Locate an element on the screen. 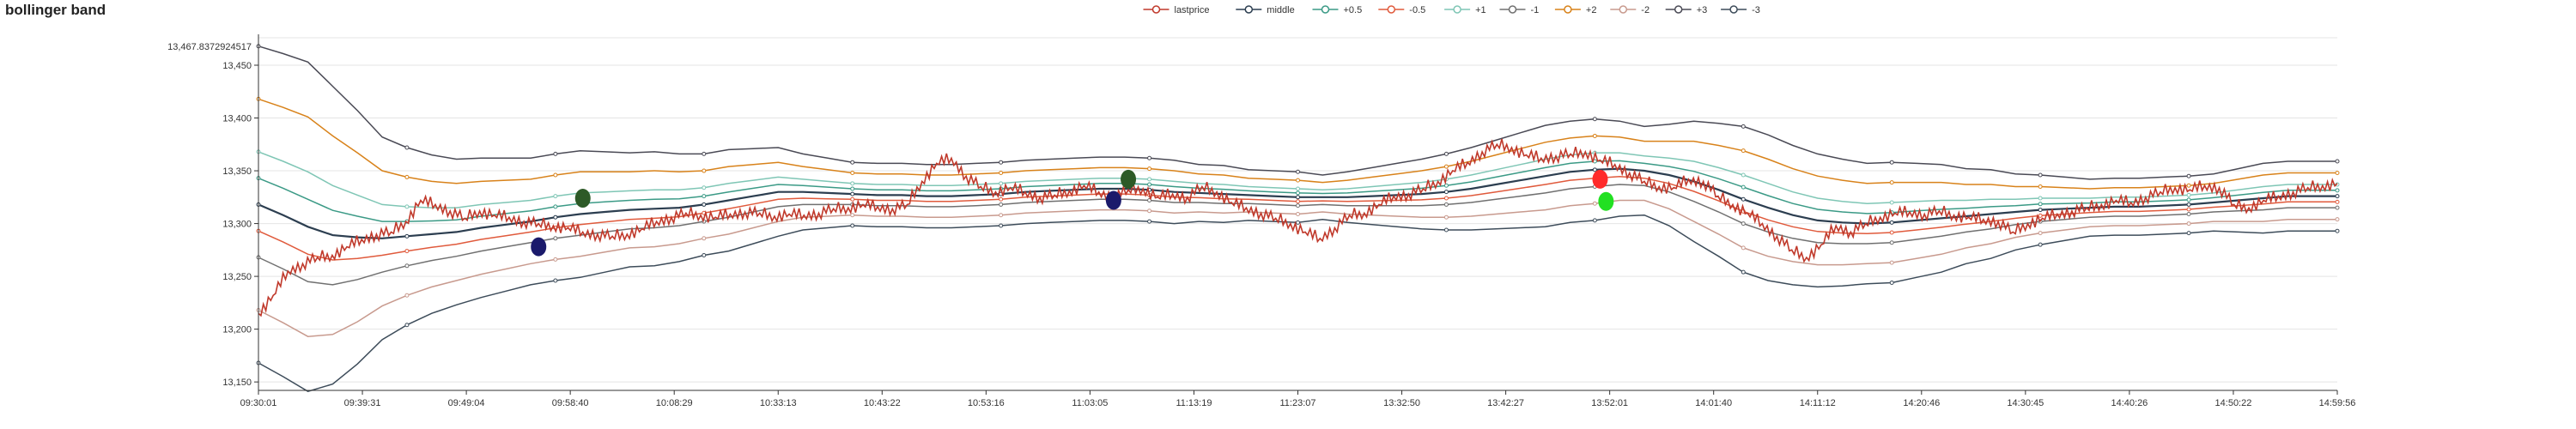 This screenshot has width=2576, height=429. x-tick-label: 09:30:01 is located at coordinates (258, 403).